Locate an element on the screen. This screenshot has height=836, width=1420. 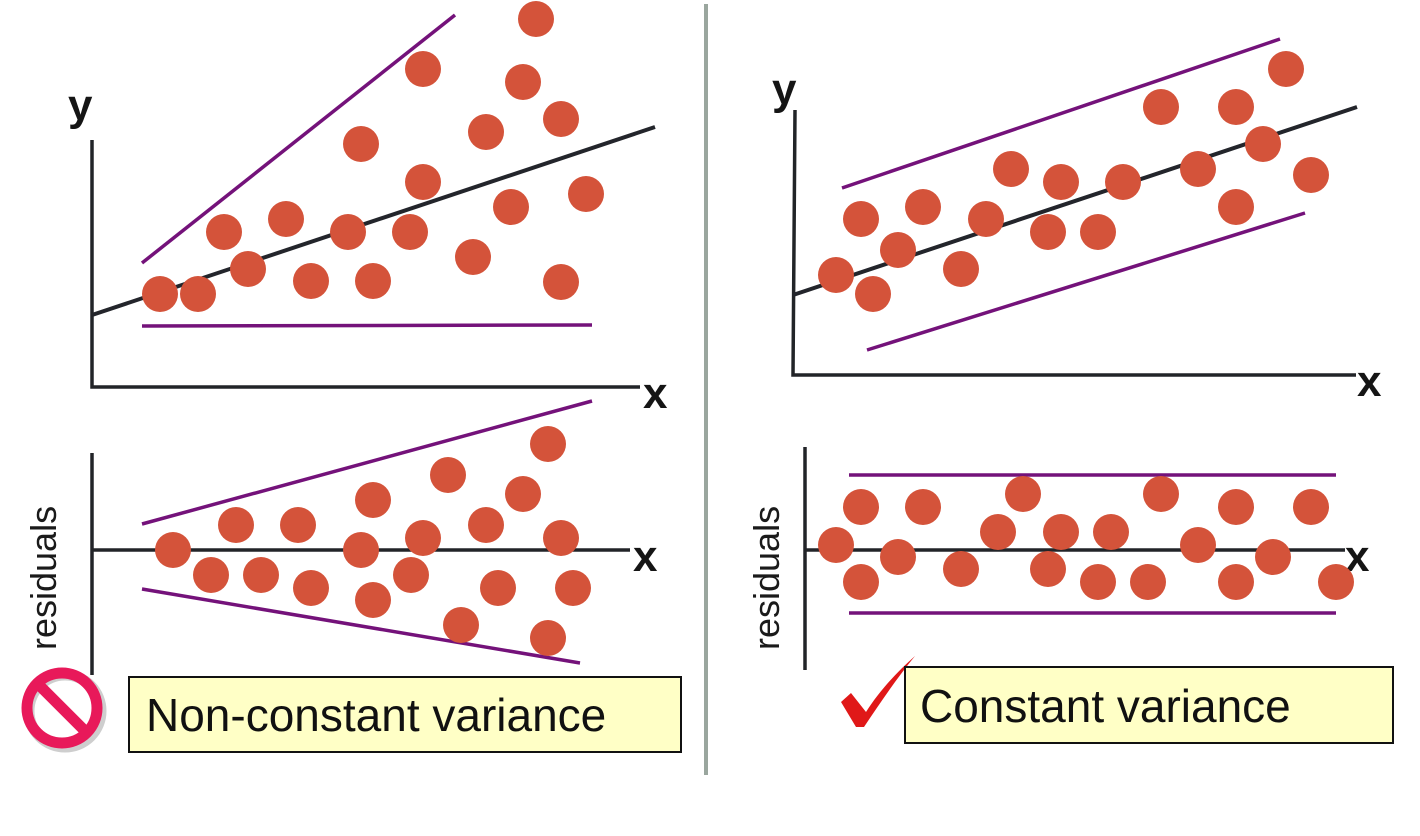
left-scatter-x-label: x is located at coordinates (655, 393).